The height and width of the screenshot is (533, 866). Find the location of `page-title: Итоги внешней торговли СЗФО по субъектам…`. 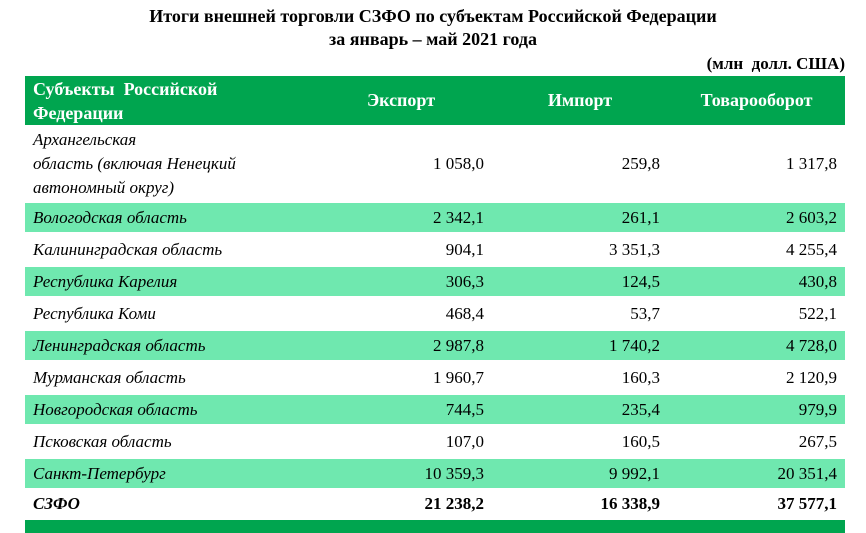

page-title: Итоги внешней торговли СЗФО по субъектам… is located at coordinates (433, 28).